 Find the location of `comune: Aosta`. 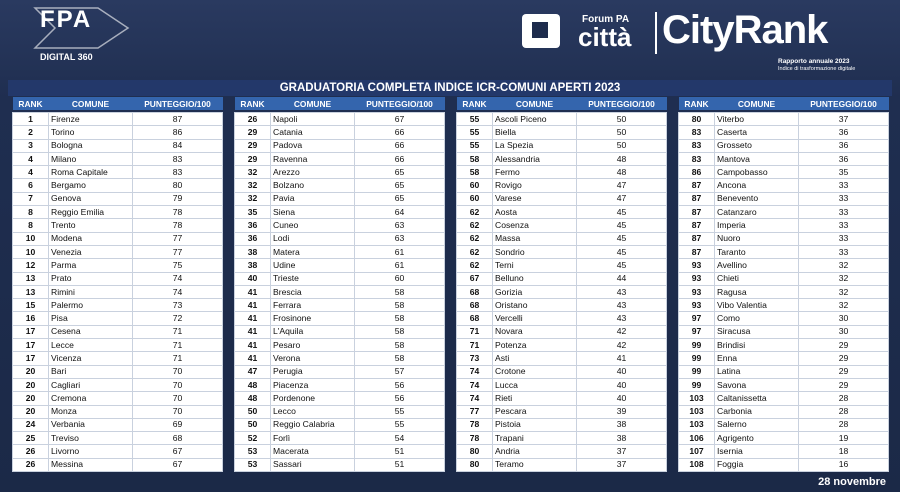

comune: Aosta is located at coordinates (534, 212).